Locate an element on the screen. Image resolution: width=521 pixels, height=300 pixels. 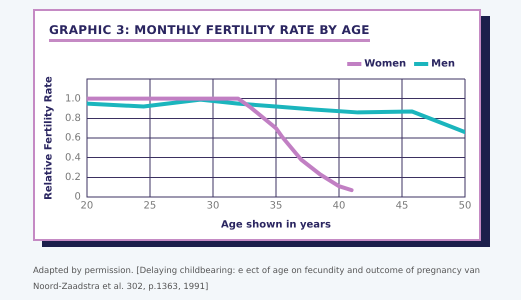
legend-label: Men is located at coordinates (443, 64).